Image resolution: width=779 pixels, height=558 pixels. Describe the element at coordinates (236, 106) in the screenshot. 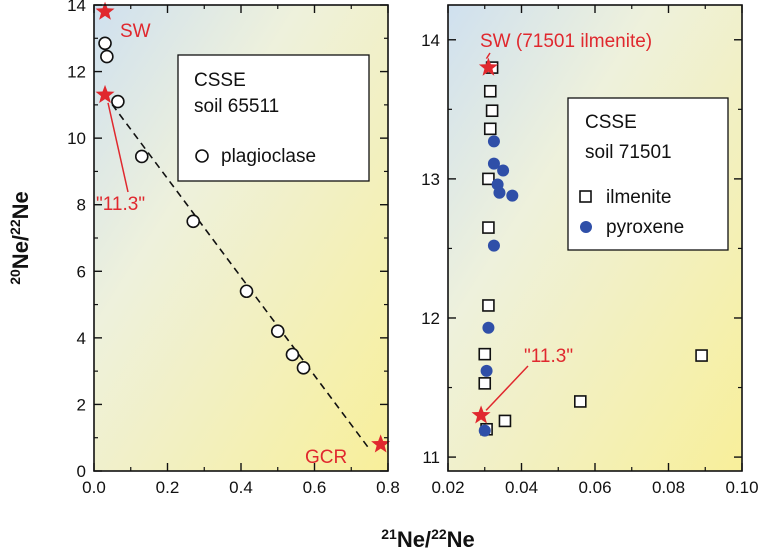

I see `left-legend-title2: soil 65511` at that location.